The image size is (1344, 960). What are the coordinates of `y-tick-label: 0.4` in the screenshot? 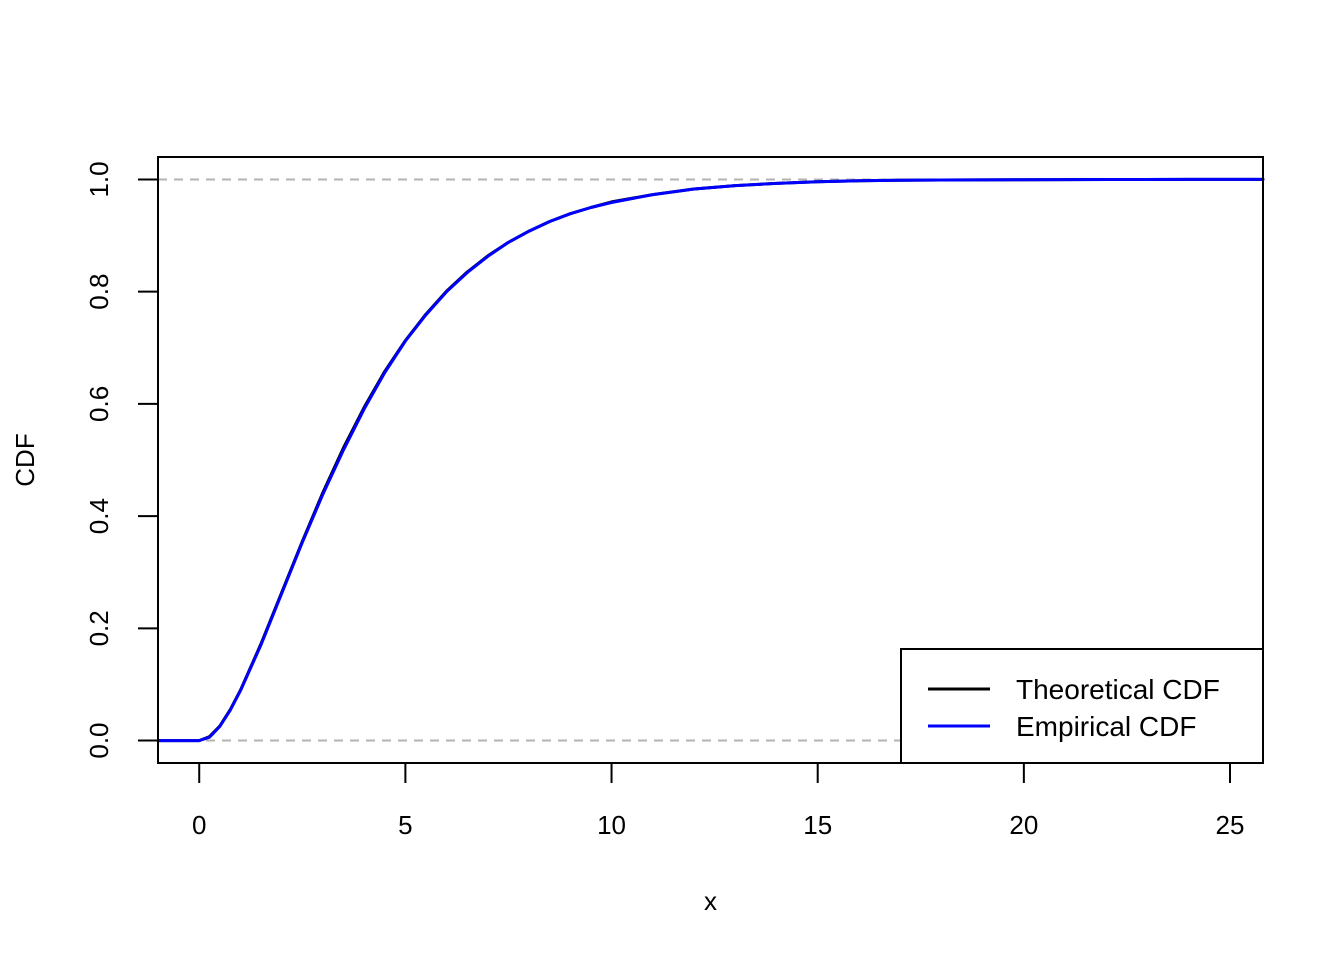 It's located at (99, 516).